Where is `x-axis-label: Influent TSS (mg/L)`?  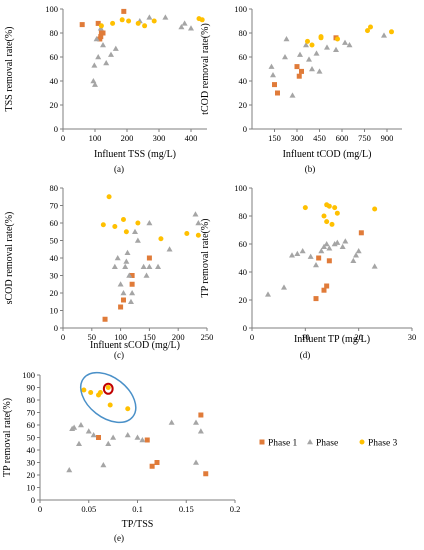 x-axis-label: Influent TSS (mg/L) is located at coordinates (135, 154).